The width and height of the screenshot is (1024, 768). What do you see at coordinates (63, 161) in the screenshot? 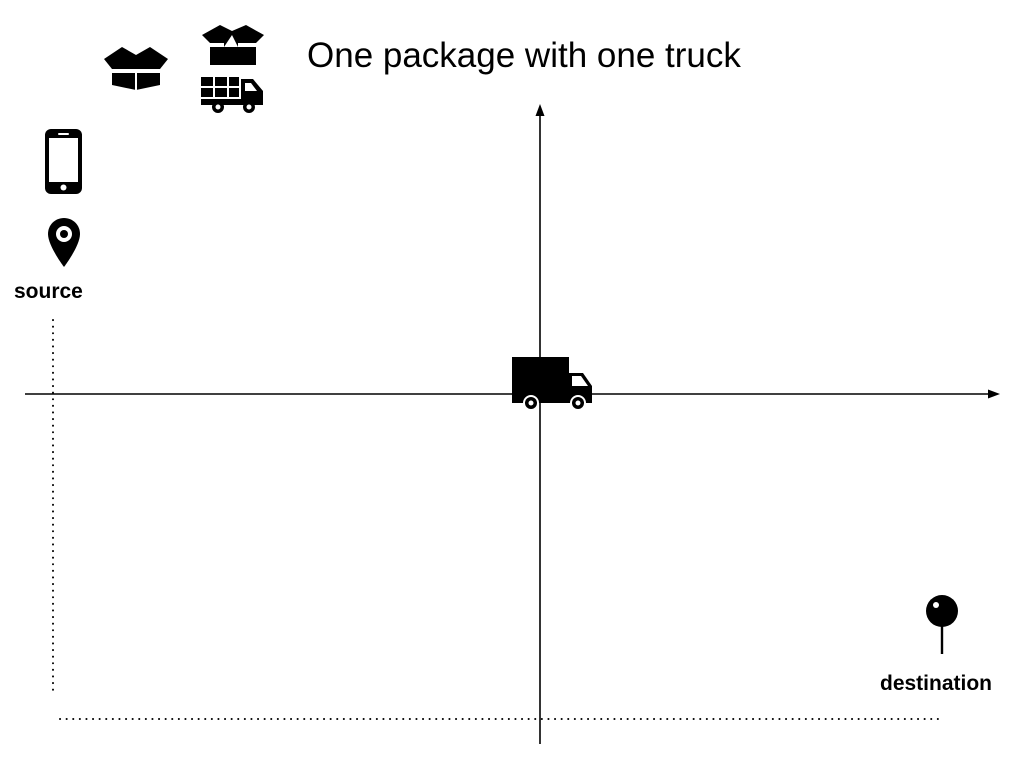
I see `smartphone-icon` at bounding box center [63, 161].